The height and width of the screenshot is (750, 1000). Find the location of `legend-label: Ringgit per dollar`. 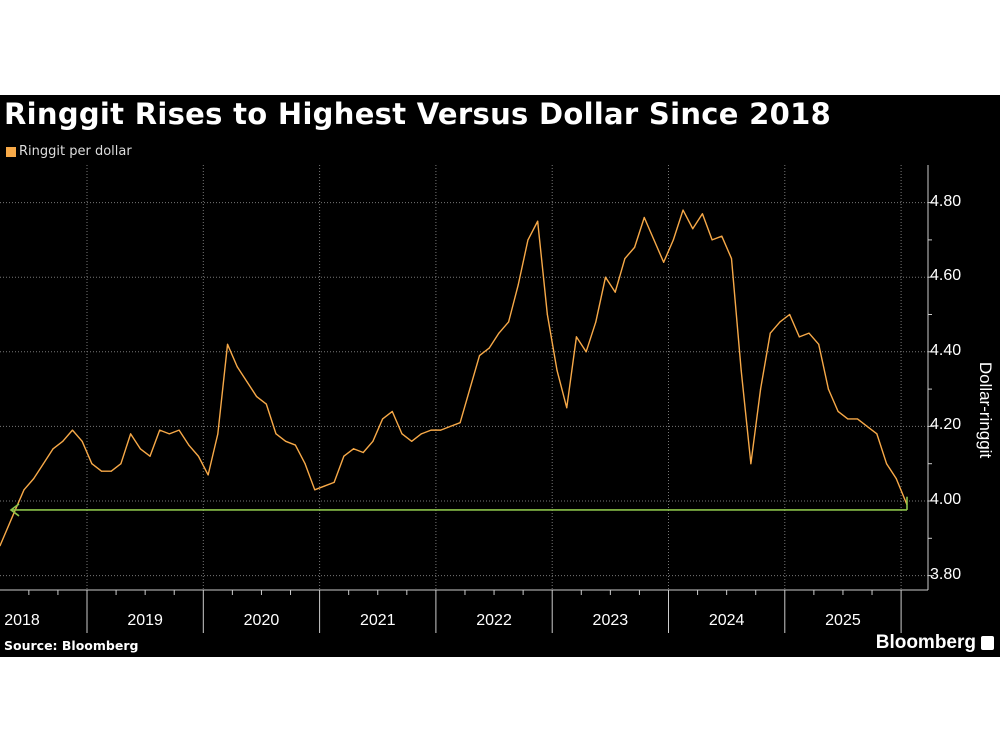

legend-label: Ringgit per dollar is located at coordinates (75, 151).